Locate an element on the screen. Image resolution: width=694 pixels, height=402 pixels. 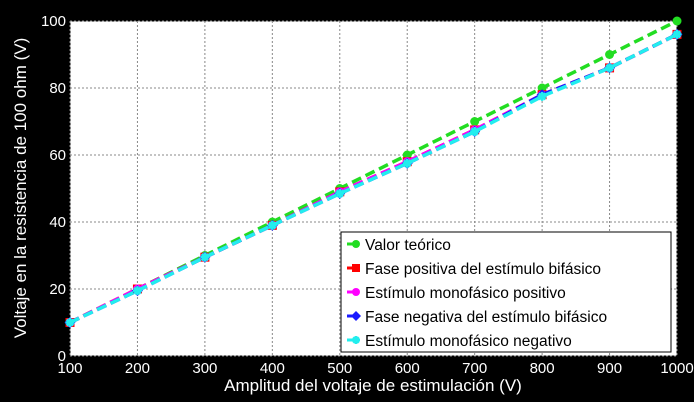
y-tick-label: 40 is located at coordinates (57, 222).